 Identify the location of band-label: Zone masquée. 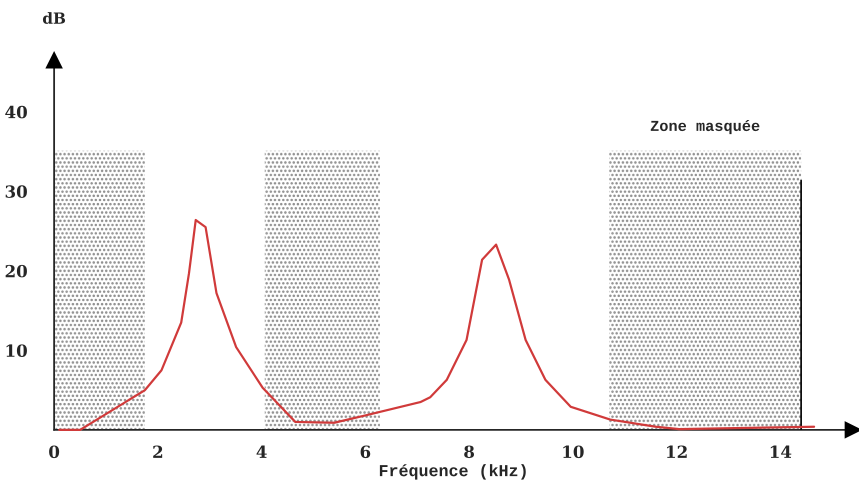
(705, 127).